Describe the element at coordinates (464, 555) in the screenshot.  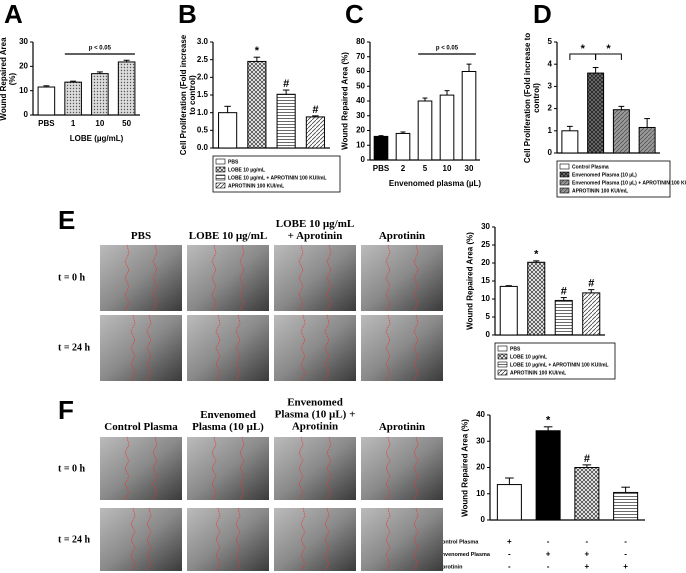
I see `condition-label: Envenomed Plasma` at that location.